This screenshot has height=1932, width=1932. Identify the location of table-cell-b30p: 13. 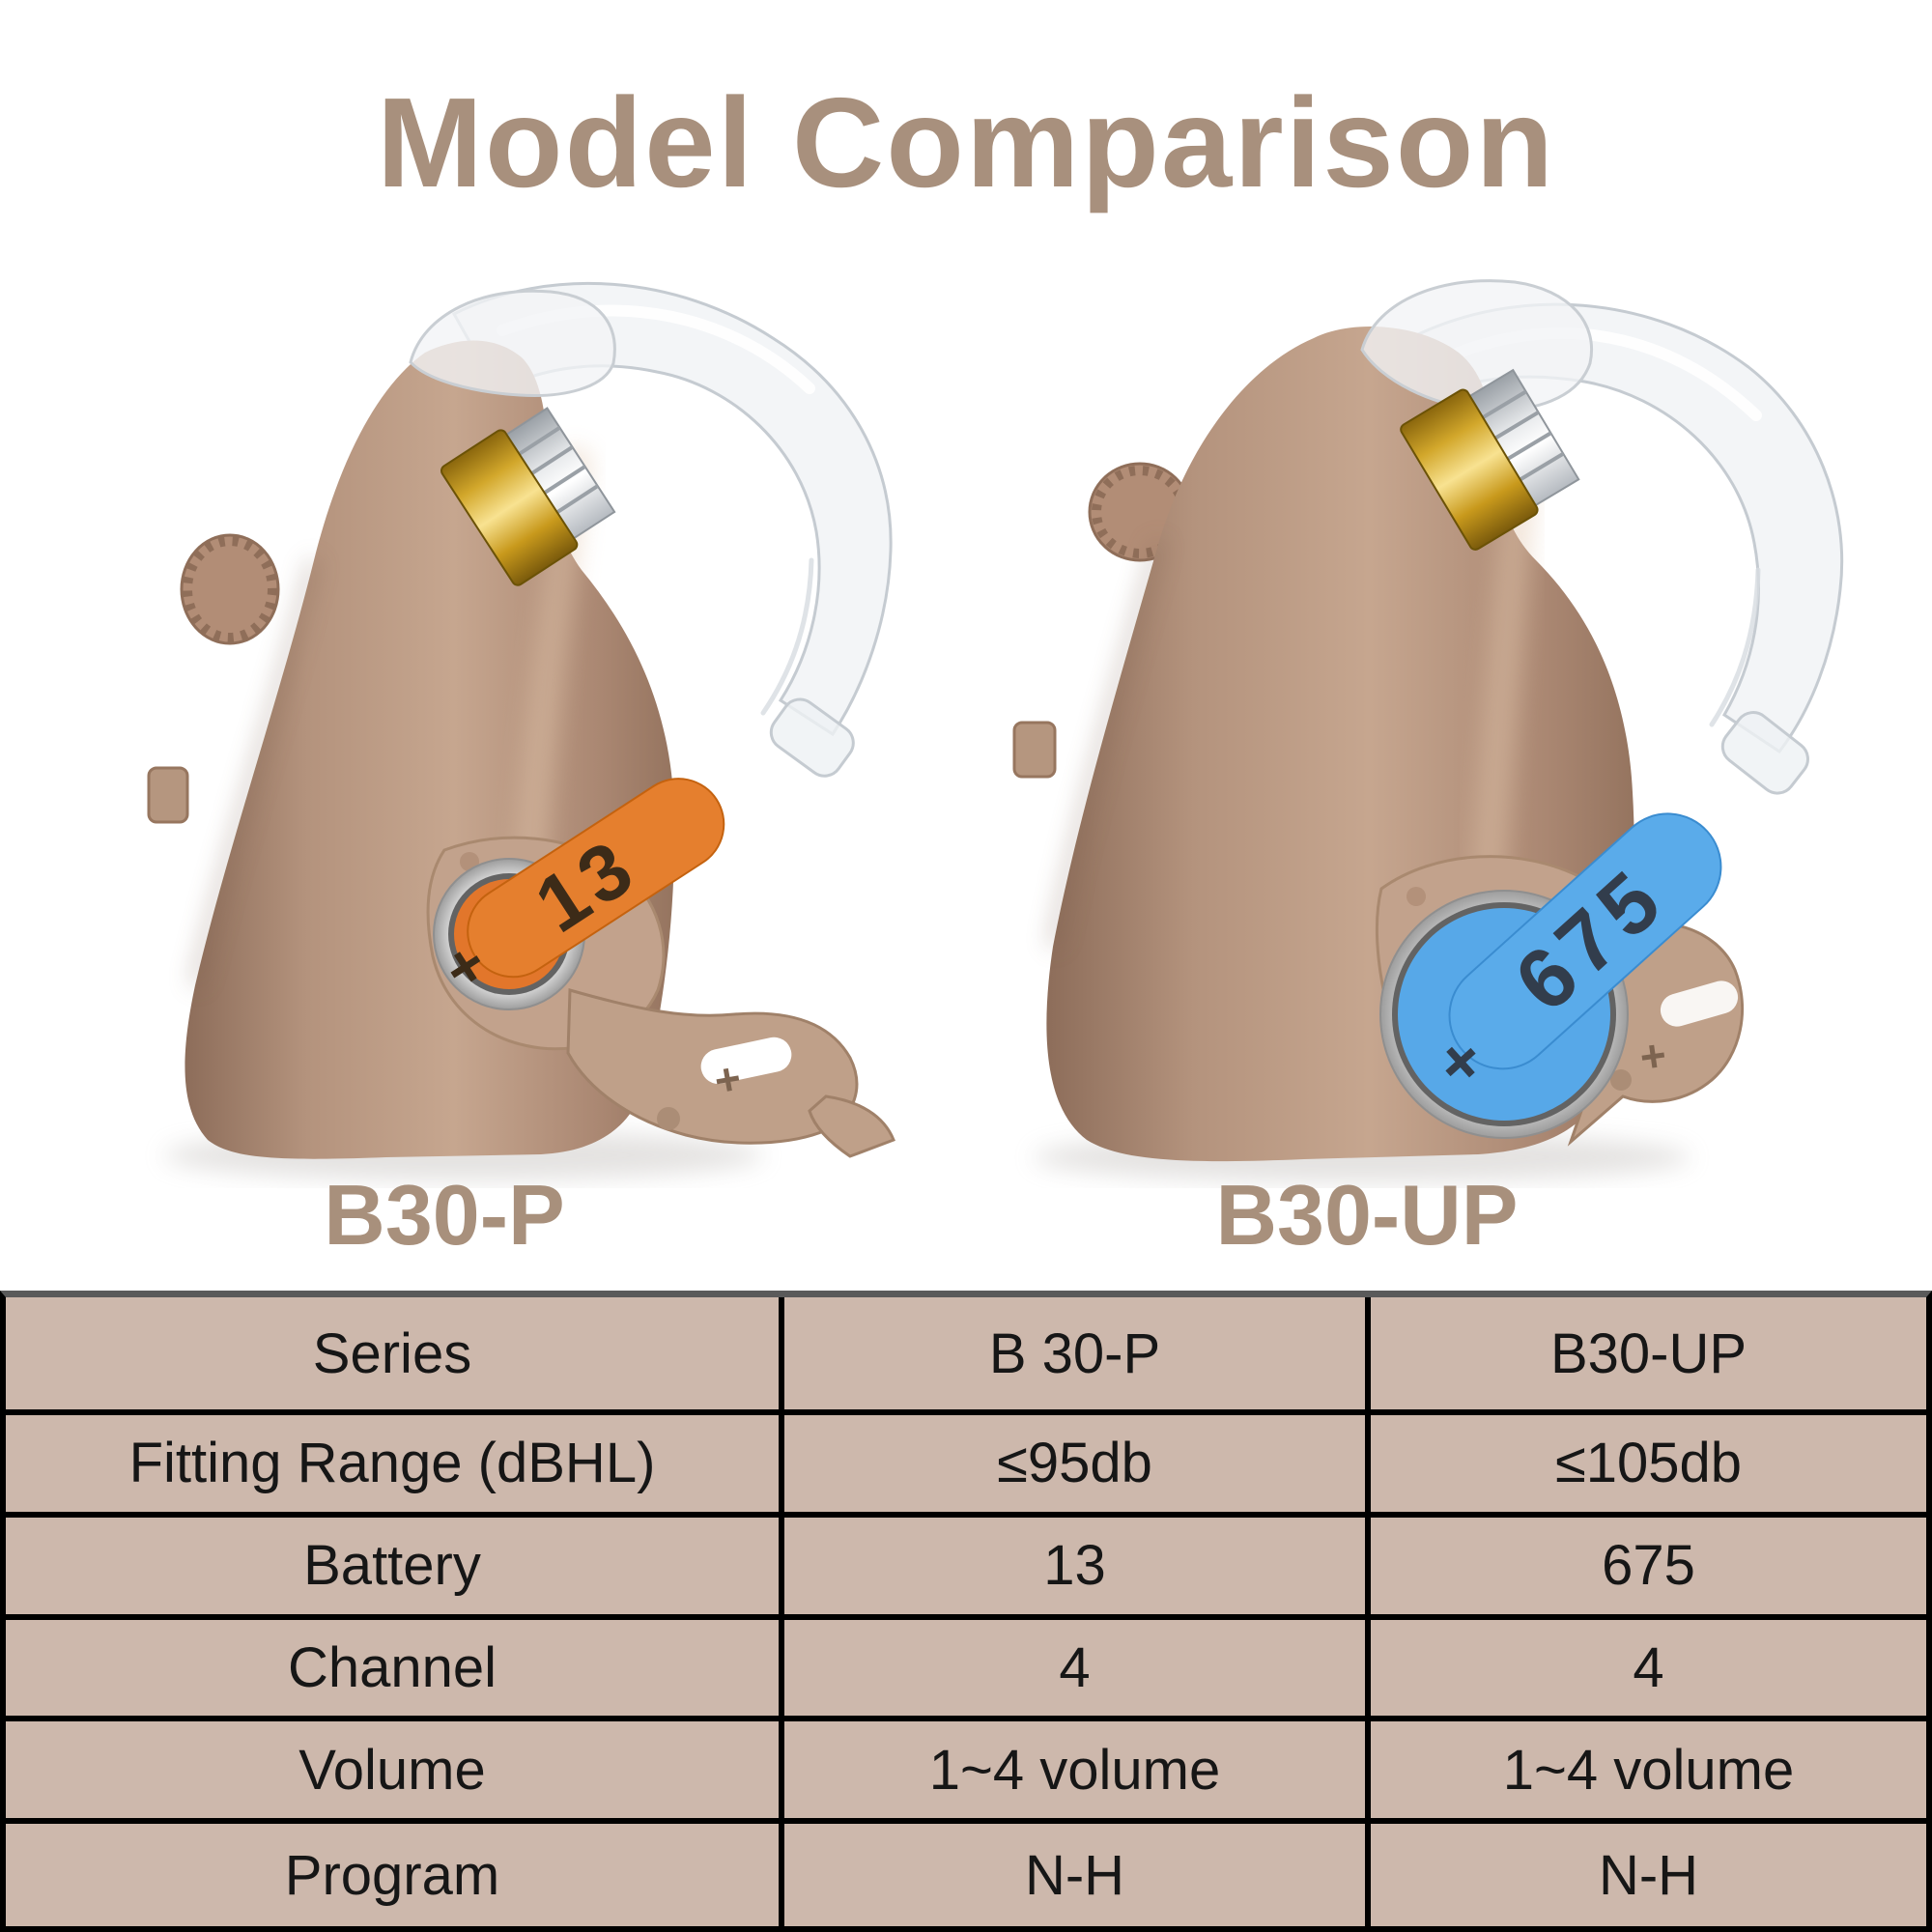
(1077, 1568).